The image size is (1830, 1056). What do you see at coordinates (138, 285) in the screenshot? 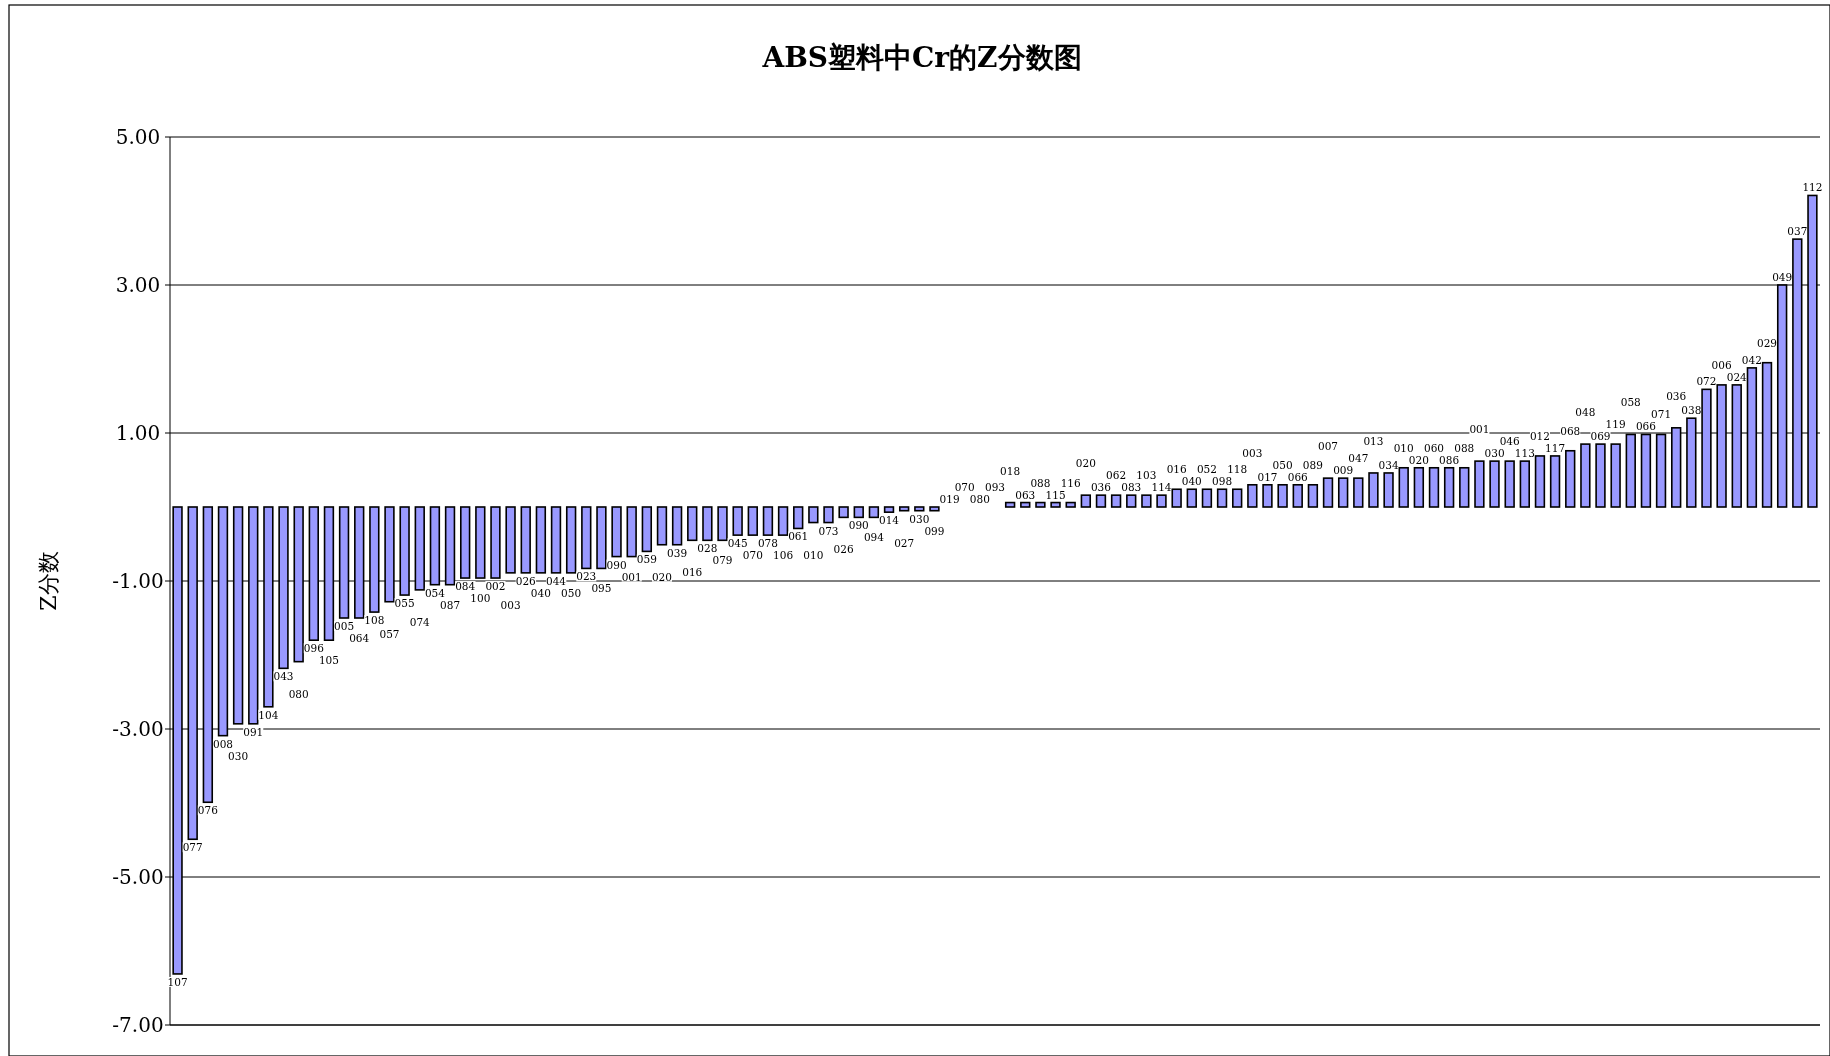
I see `y-tick-label: 3.00` at bounding box center [138, 285].